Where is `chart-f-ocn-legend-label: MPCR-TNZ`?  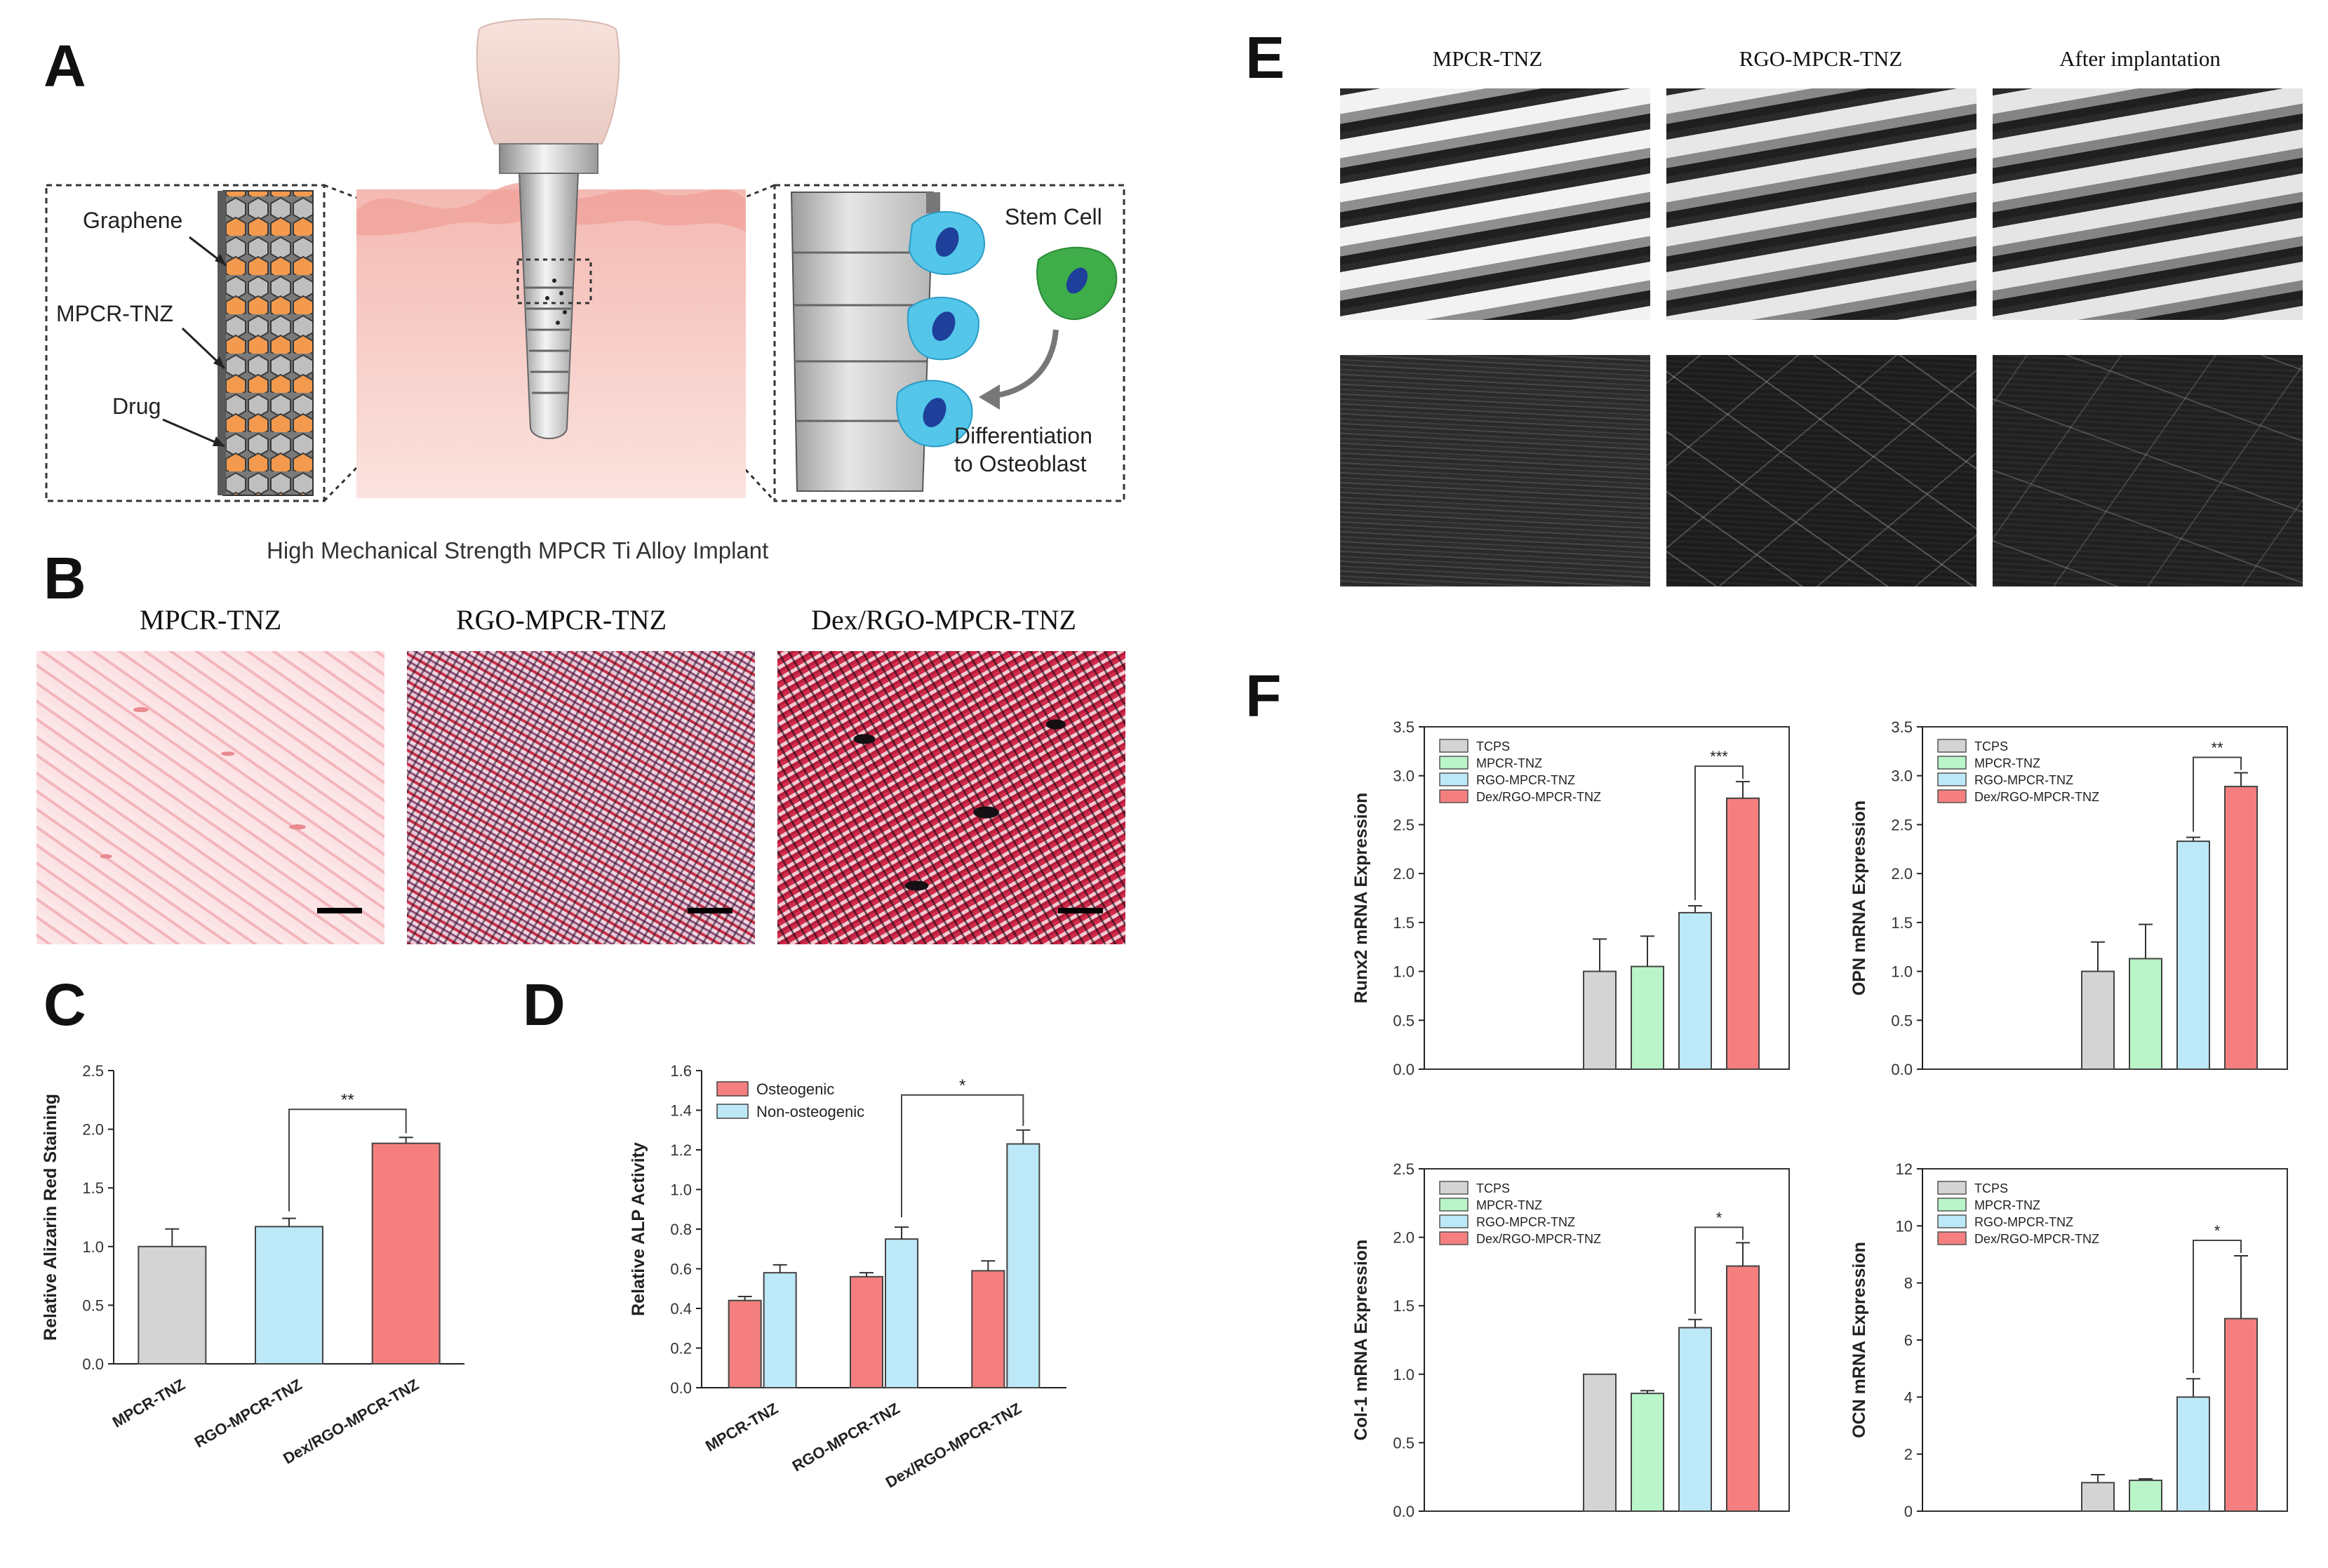
chart-f-ocn-legend-label: MPCR-TNZ is located at coordinates (2007, 1205).